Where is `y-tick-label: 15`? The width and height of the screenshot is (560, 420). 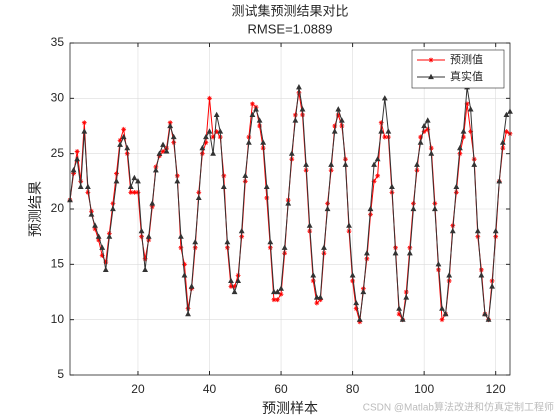
y-tick-label: 15 is located at coordinates (58, 264).